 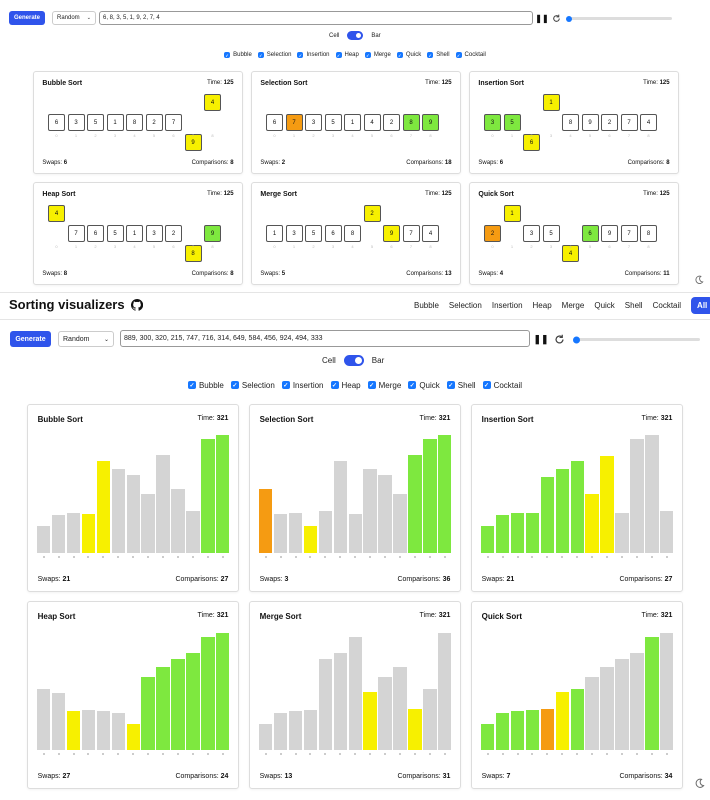 What do you see at coordinates (411, 246) in the screenshot?
I see `index-label: 7` at bounding box center [411, 246].